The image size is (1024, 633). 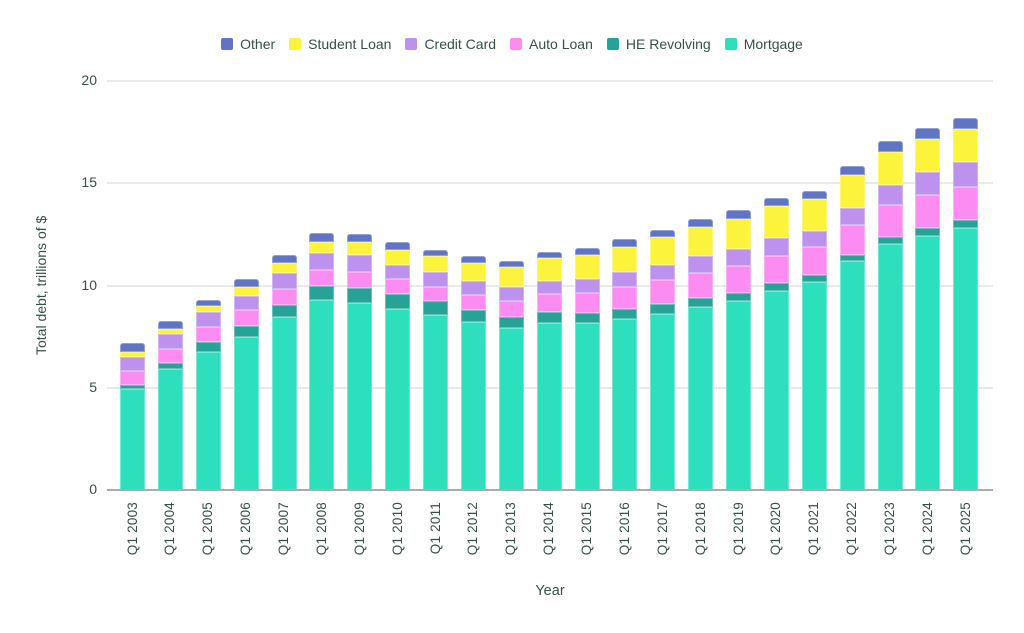 I want to click on x-axis-tick-label: Q1 2022, so click(x=852, y=529).